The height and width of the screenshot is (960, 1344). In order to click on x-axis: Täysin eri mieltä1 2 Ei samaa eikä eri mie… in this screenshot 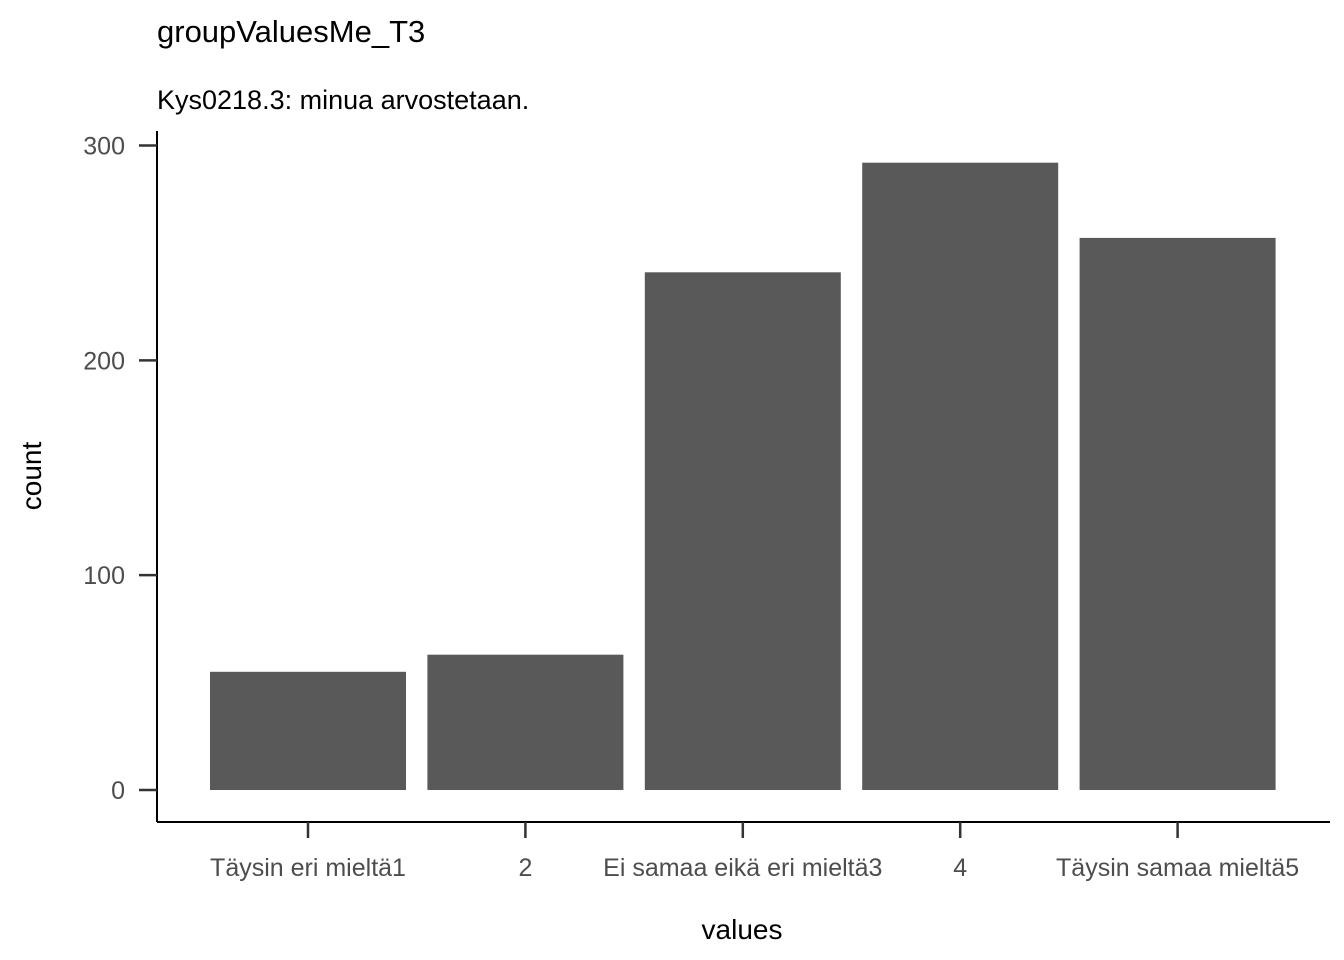, I will do `click(743, 851)`.